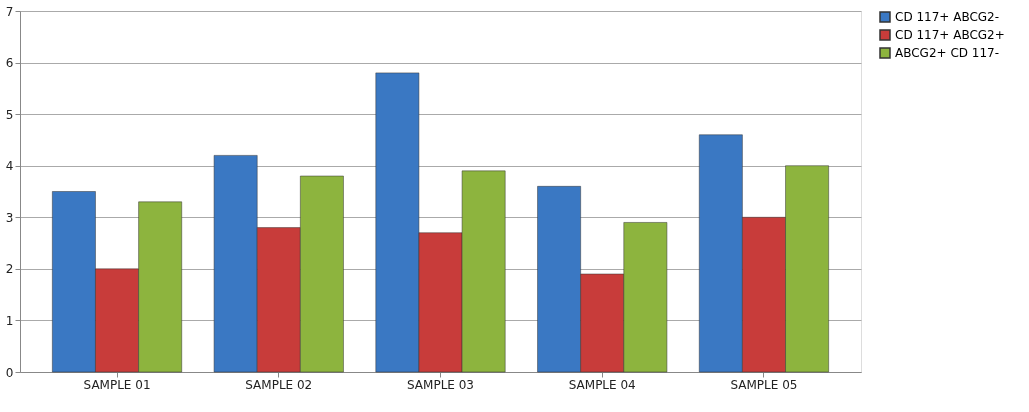  Describe the element at coordinates (950, 35) in the screenshot. I see `legend-label: CD 117+ ABCG2+` at that location.